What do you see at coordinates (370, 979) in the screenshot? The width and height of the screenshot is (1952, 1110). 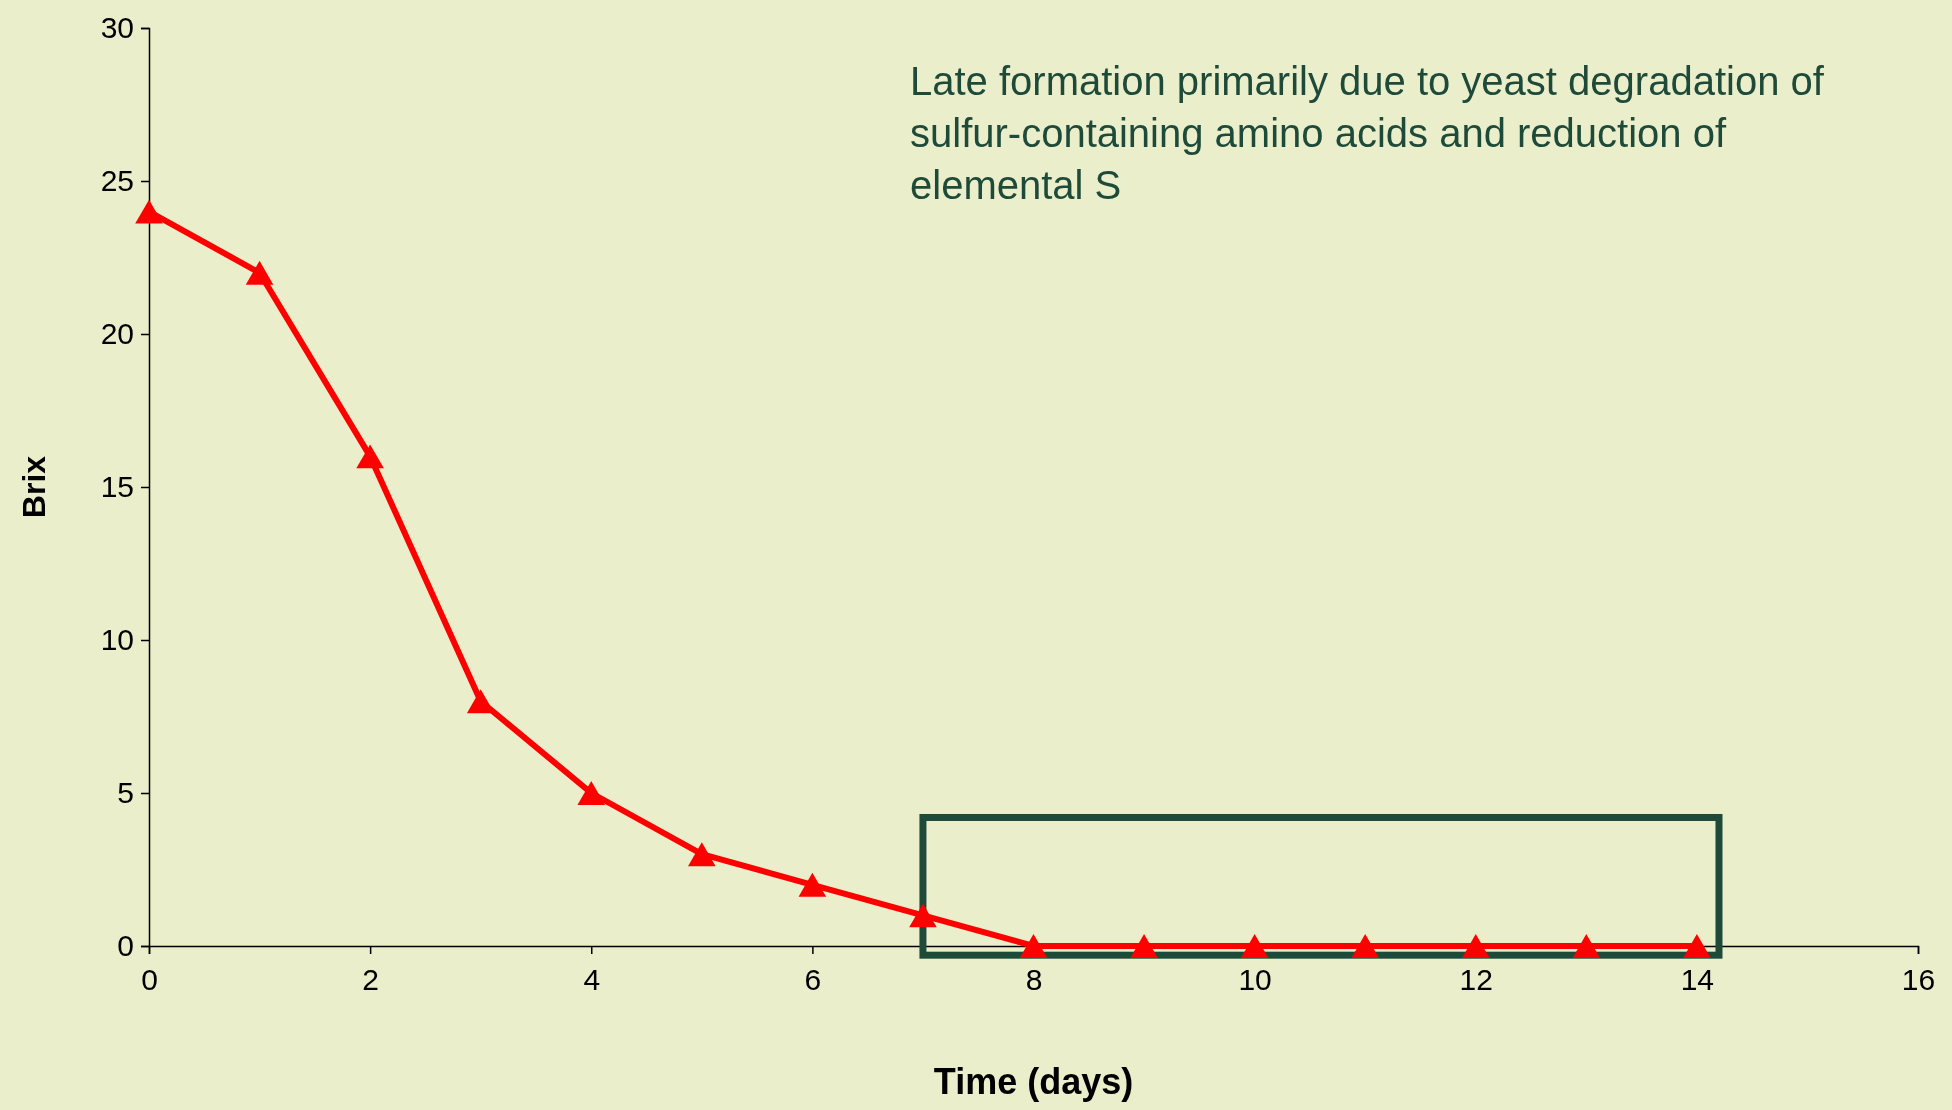 I see `x-tick-label: 2` at bounding box center [370, 979].